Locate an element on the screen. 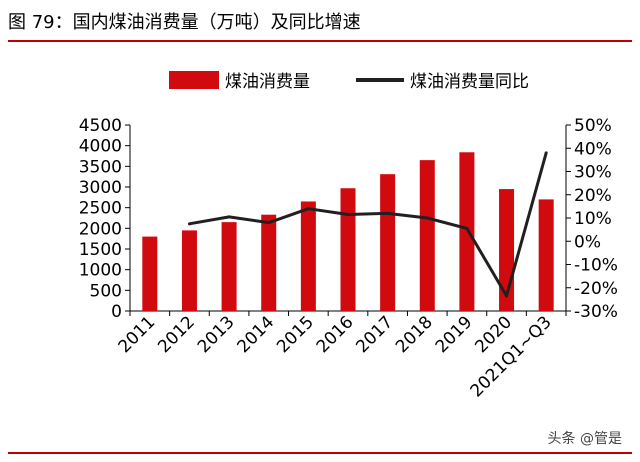 The width and height of the screenshot is (640, 462). x-tick-label: 2015 is located at coordinates (295, 334).